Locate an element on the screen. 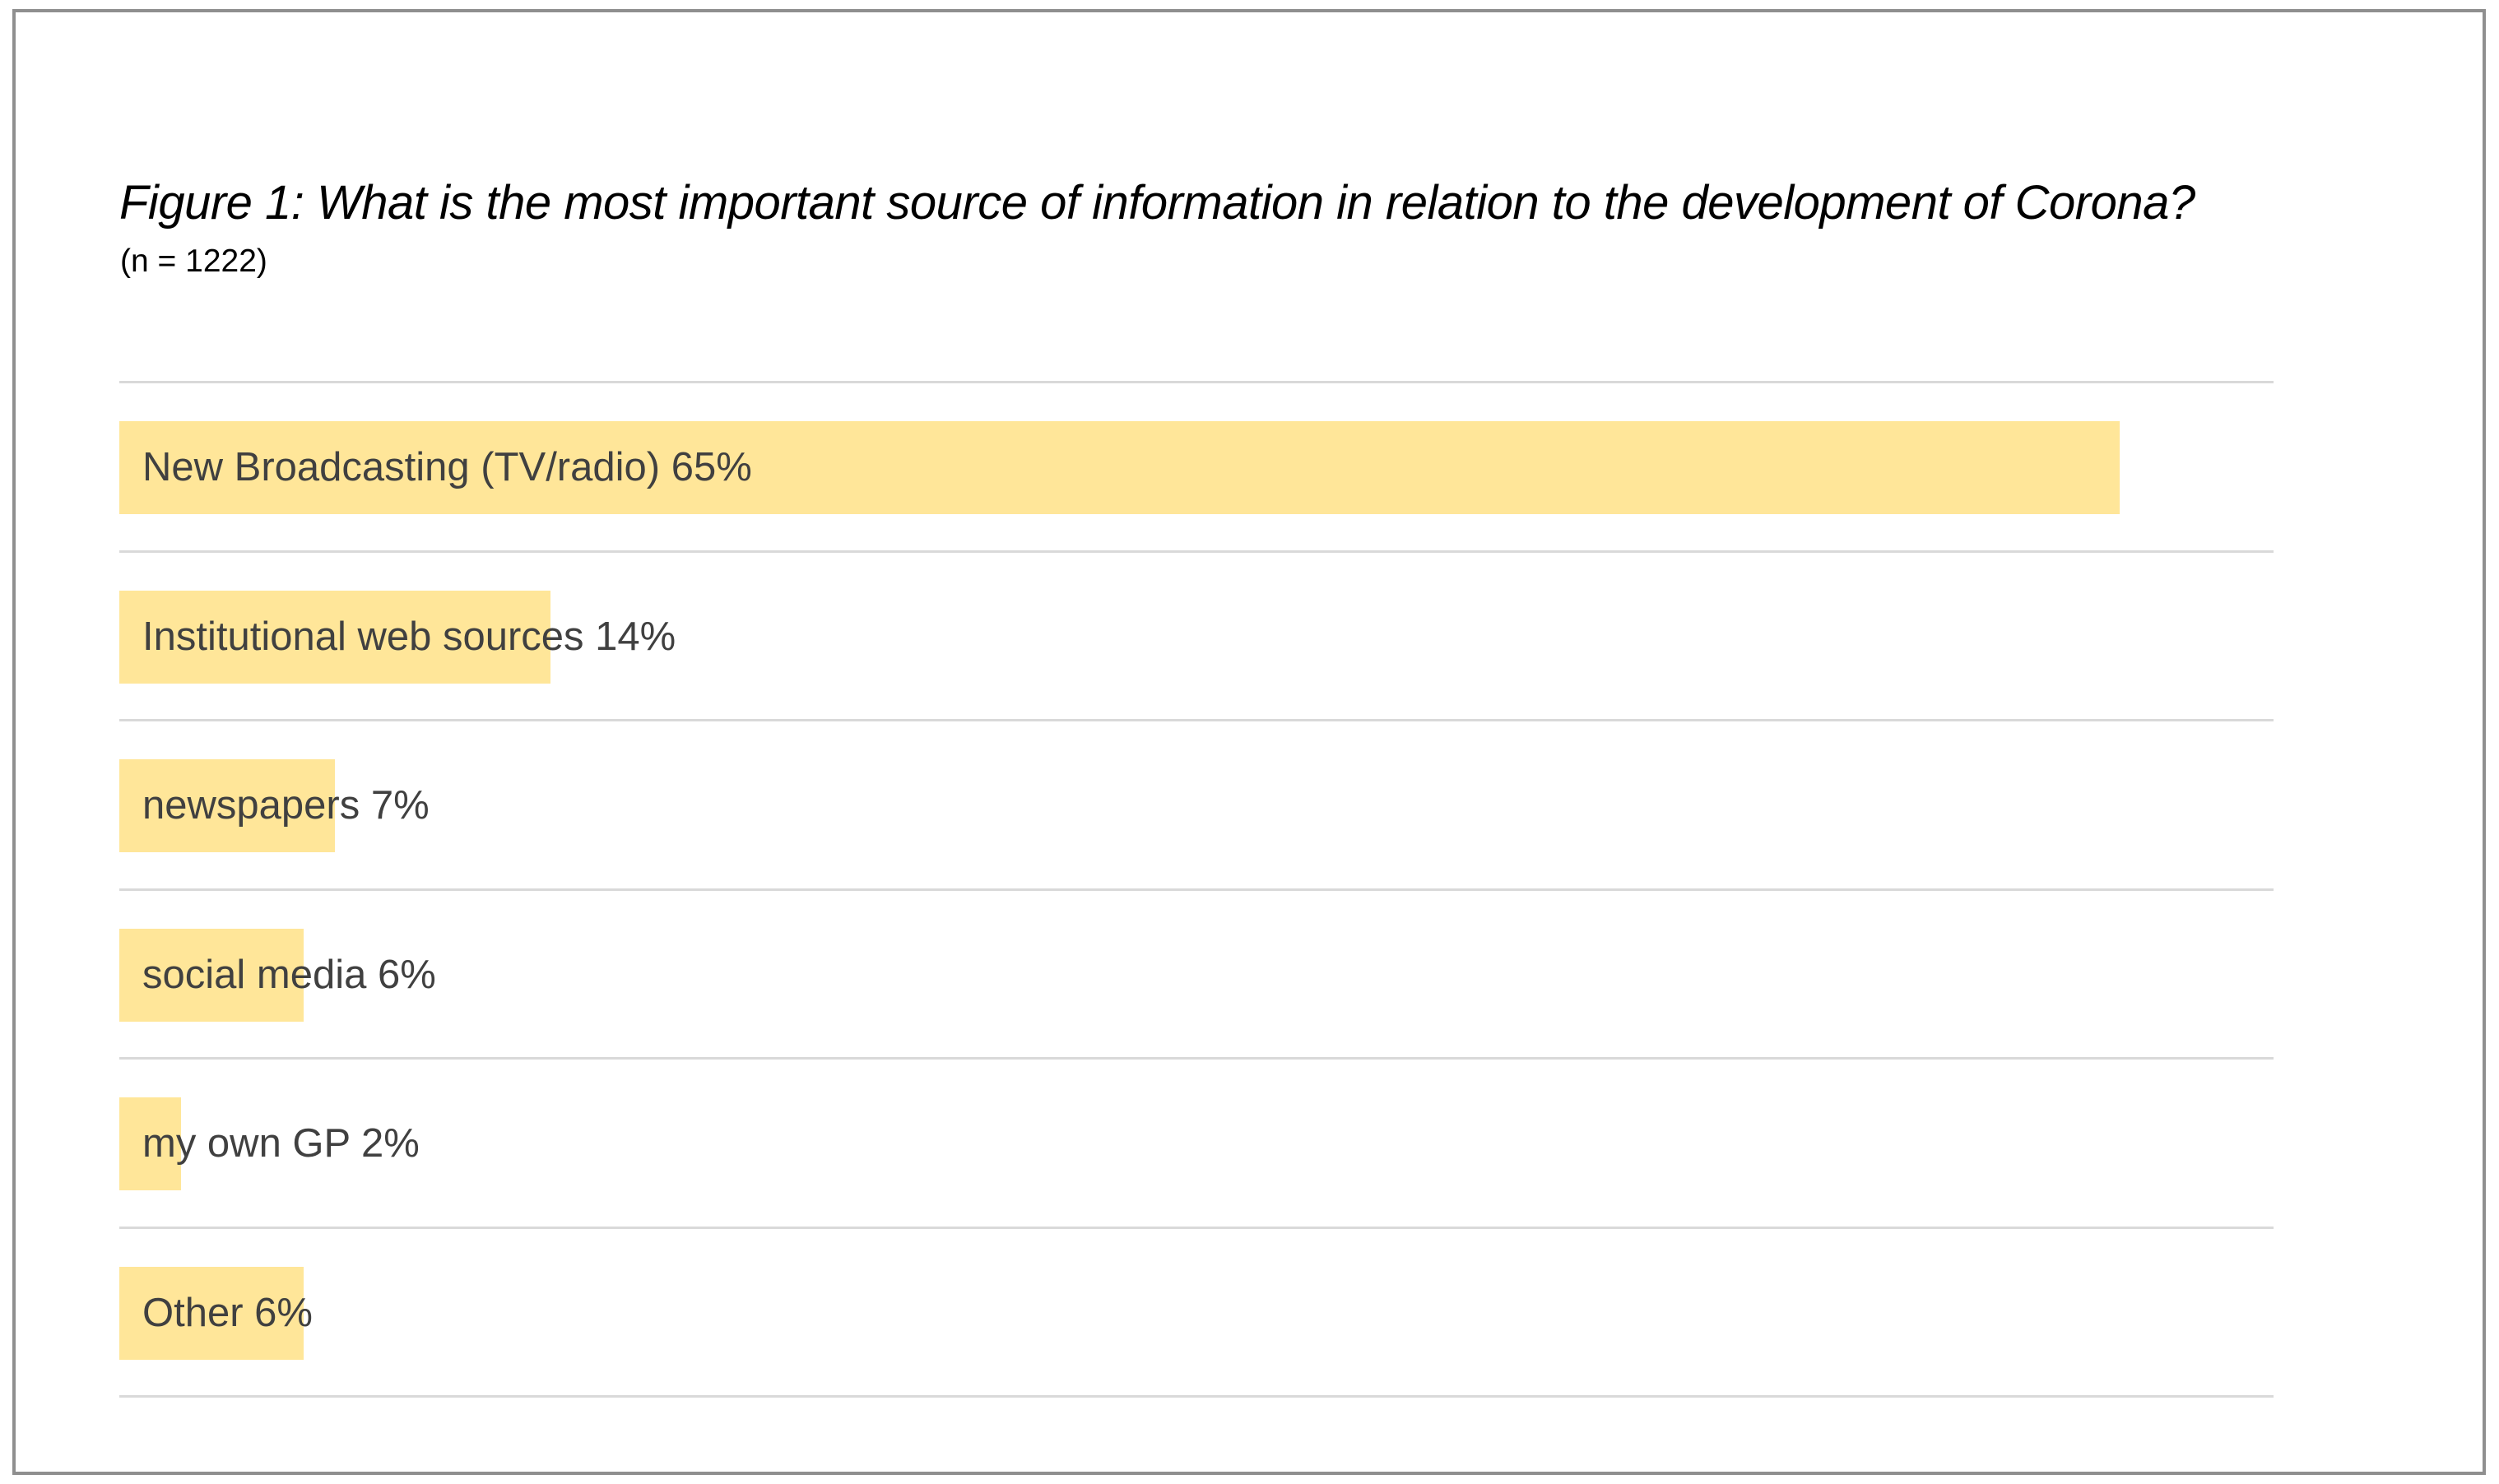  bar-label: my own GP 2% is located at coordinates (281, 1143).